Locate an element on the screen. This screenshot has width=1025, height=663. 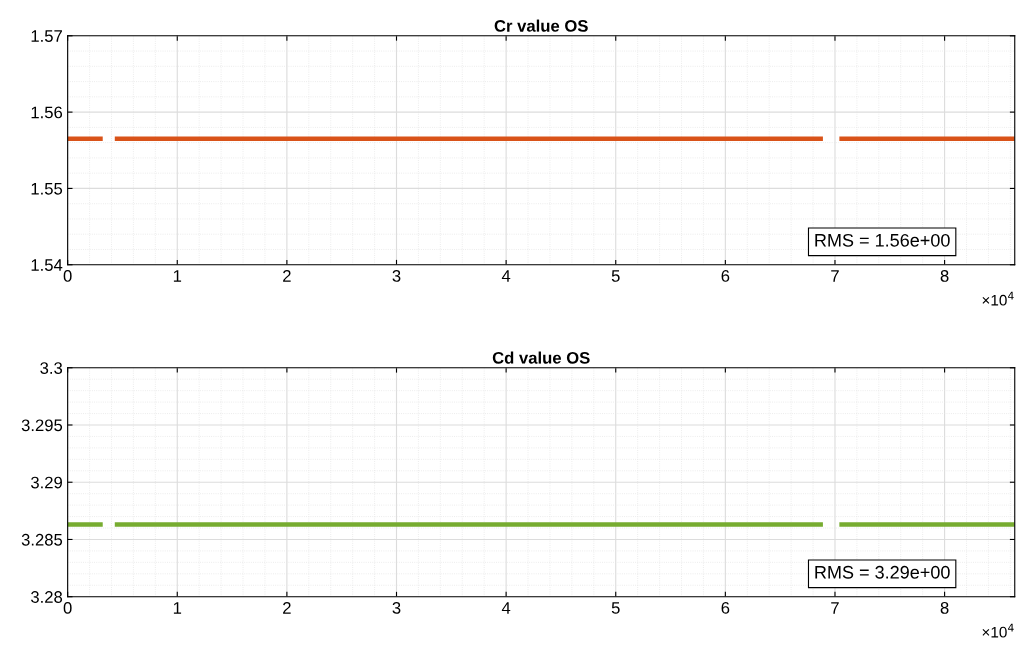
annotation: RMS = 1.56e+00 is located at coordinates (882, 240).